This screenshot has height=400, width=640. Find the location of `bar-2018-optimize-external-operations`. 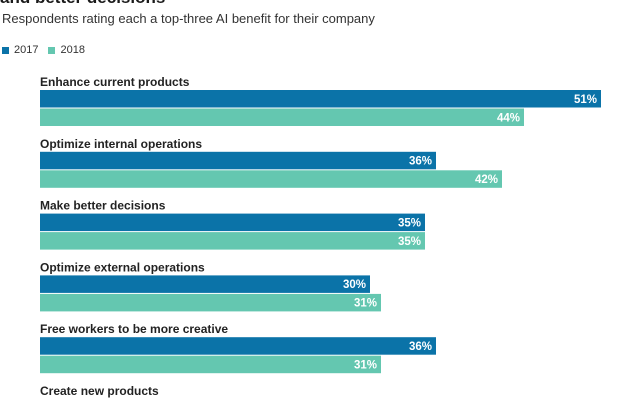

bar-2018-optimize-external-operations is located at coordinates (210, 302).